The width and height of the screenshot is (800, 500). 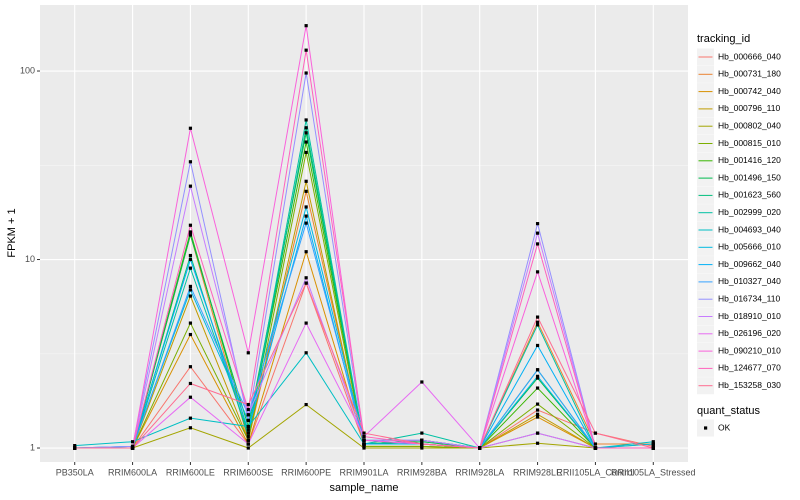 I want to click on x-tick-label: RRII105LA_Control, so click(x=595, y=472).